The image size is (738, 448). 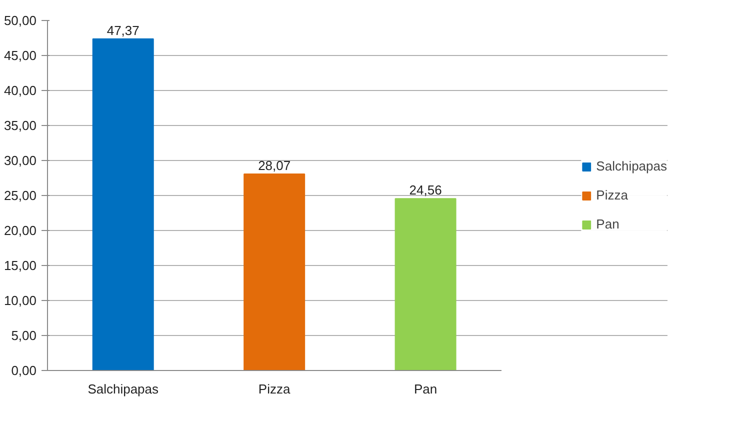 What do you see at coordinates (631, 166) in the screenshot?
I see `legend-label: Salchipapas` at bounding box center [631, 166].